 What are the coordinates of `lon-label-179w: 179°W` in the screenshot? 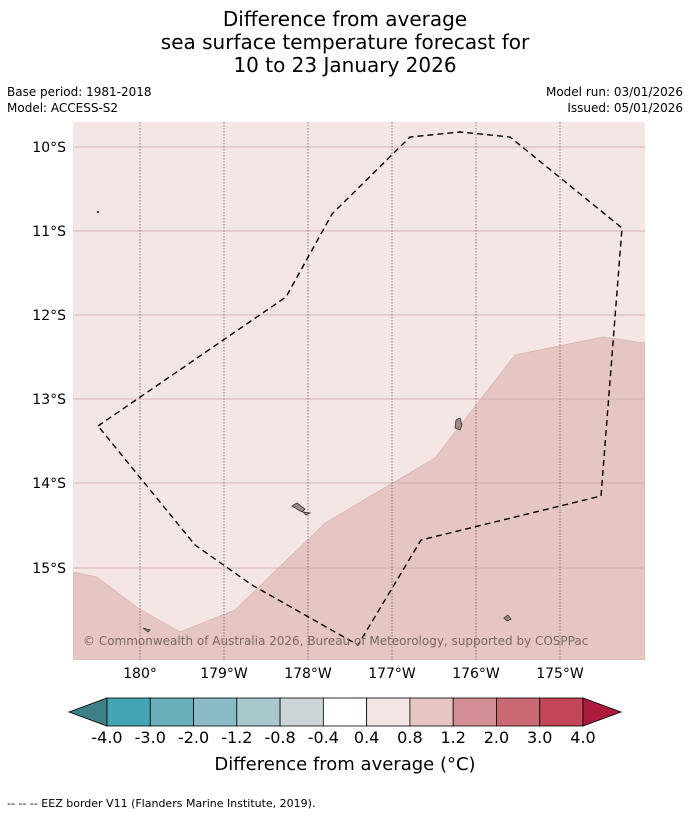 It's located at (224, 674).